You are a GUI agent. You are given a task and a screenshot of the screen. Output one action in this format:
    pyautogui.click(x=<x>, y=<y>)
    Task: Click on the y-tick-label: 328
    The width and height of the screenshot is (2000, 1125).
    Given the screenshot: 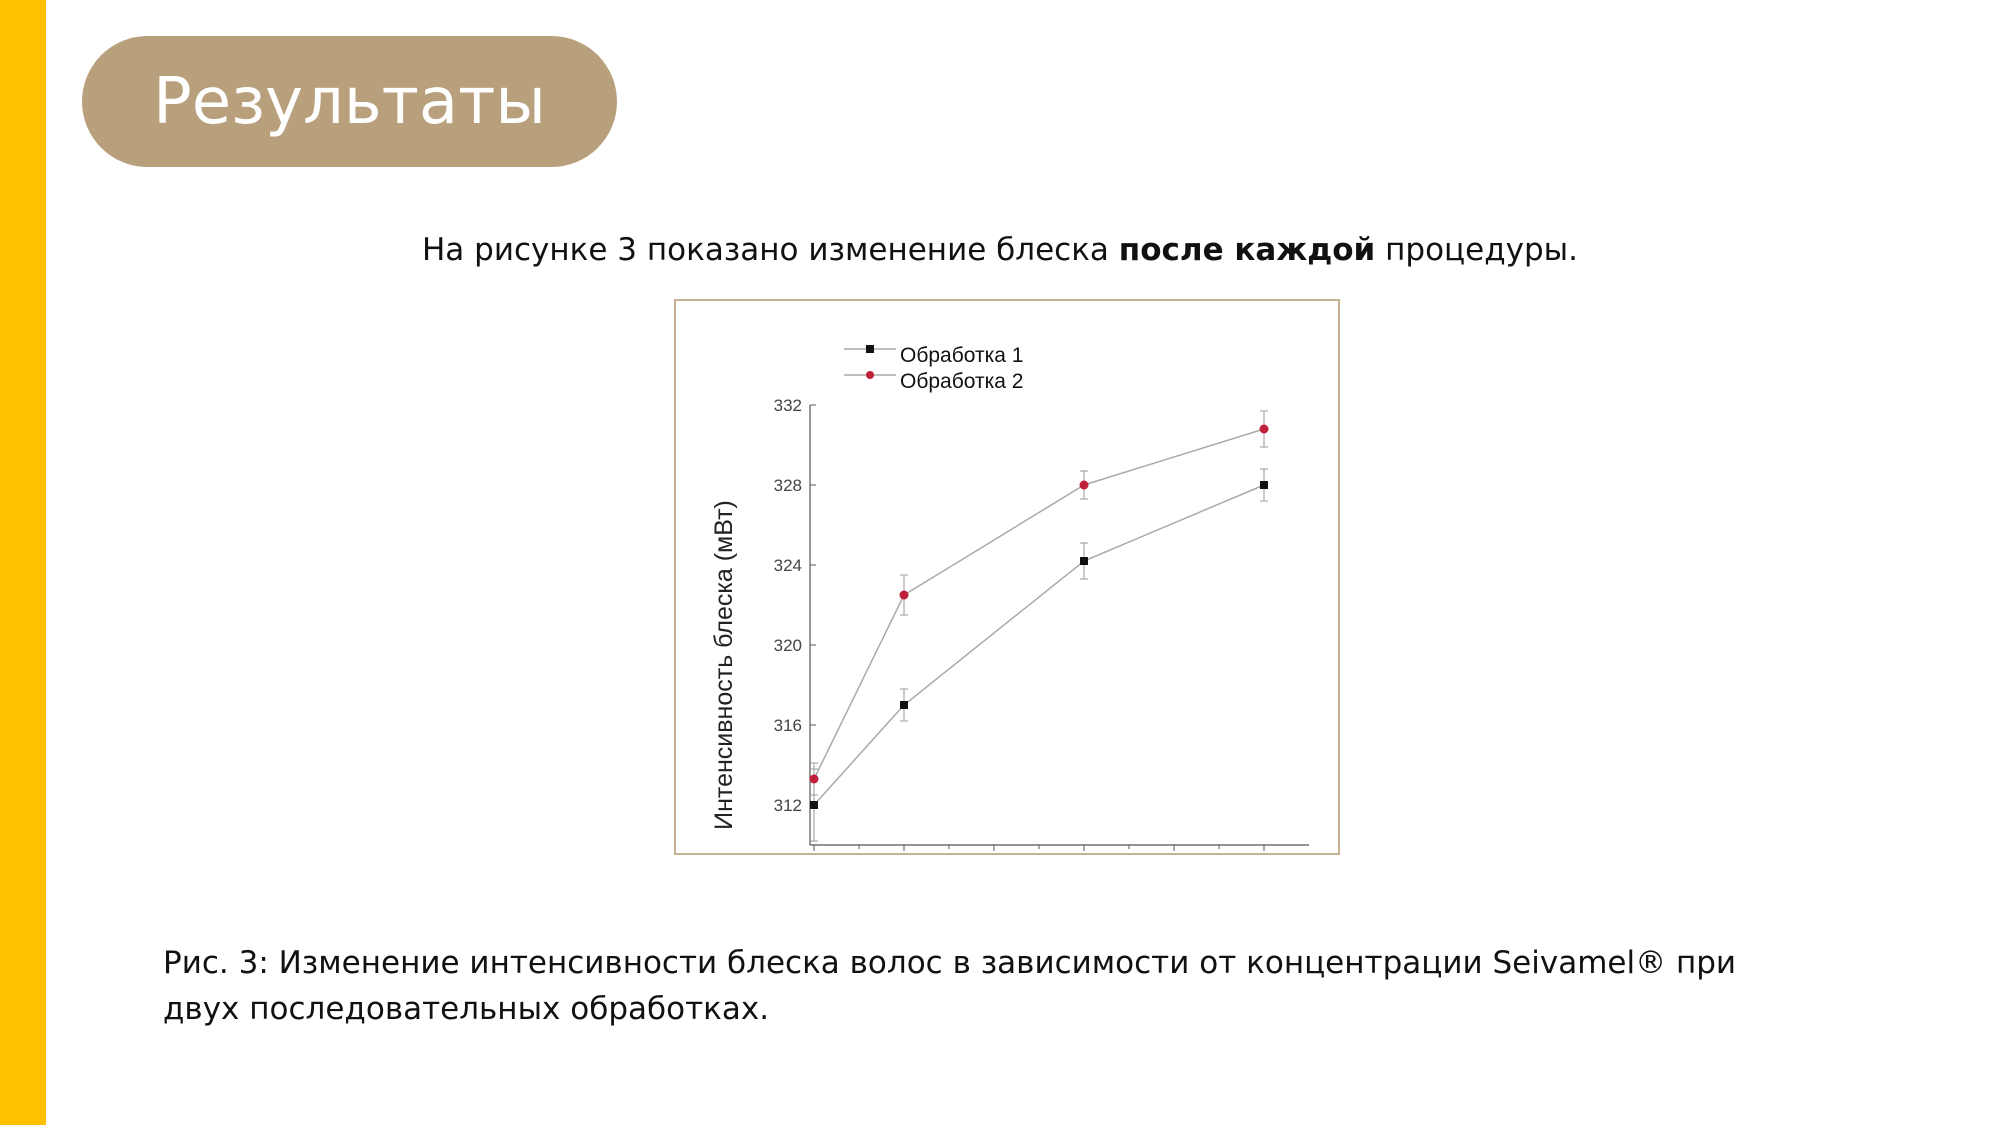 What is the action you would take?
    pyautogui.click(x=788, y=485)
    